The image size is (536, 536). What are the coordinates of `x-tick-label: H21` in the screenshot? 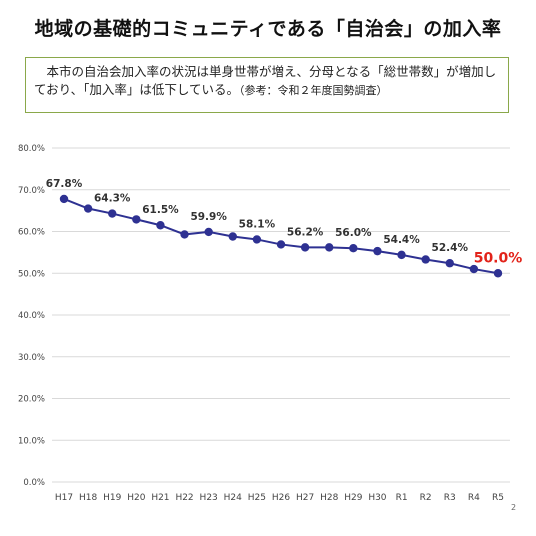 It's located at (160, 498).